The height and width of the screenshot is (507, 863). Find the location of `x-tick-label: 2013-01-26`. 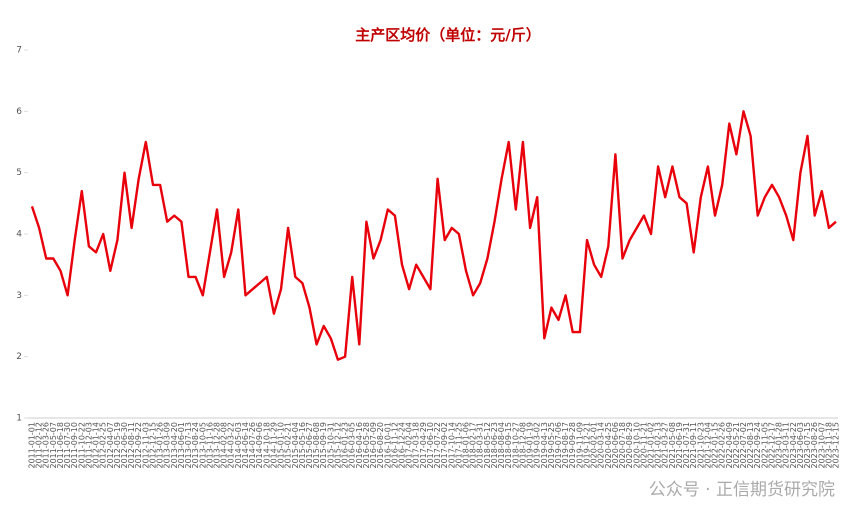

x-tick-label: 2013-01-26 is located at coordinates (160, 445).